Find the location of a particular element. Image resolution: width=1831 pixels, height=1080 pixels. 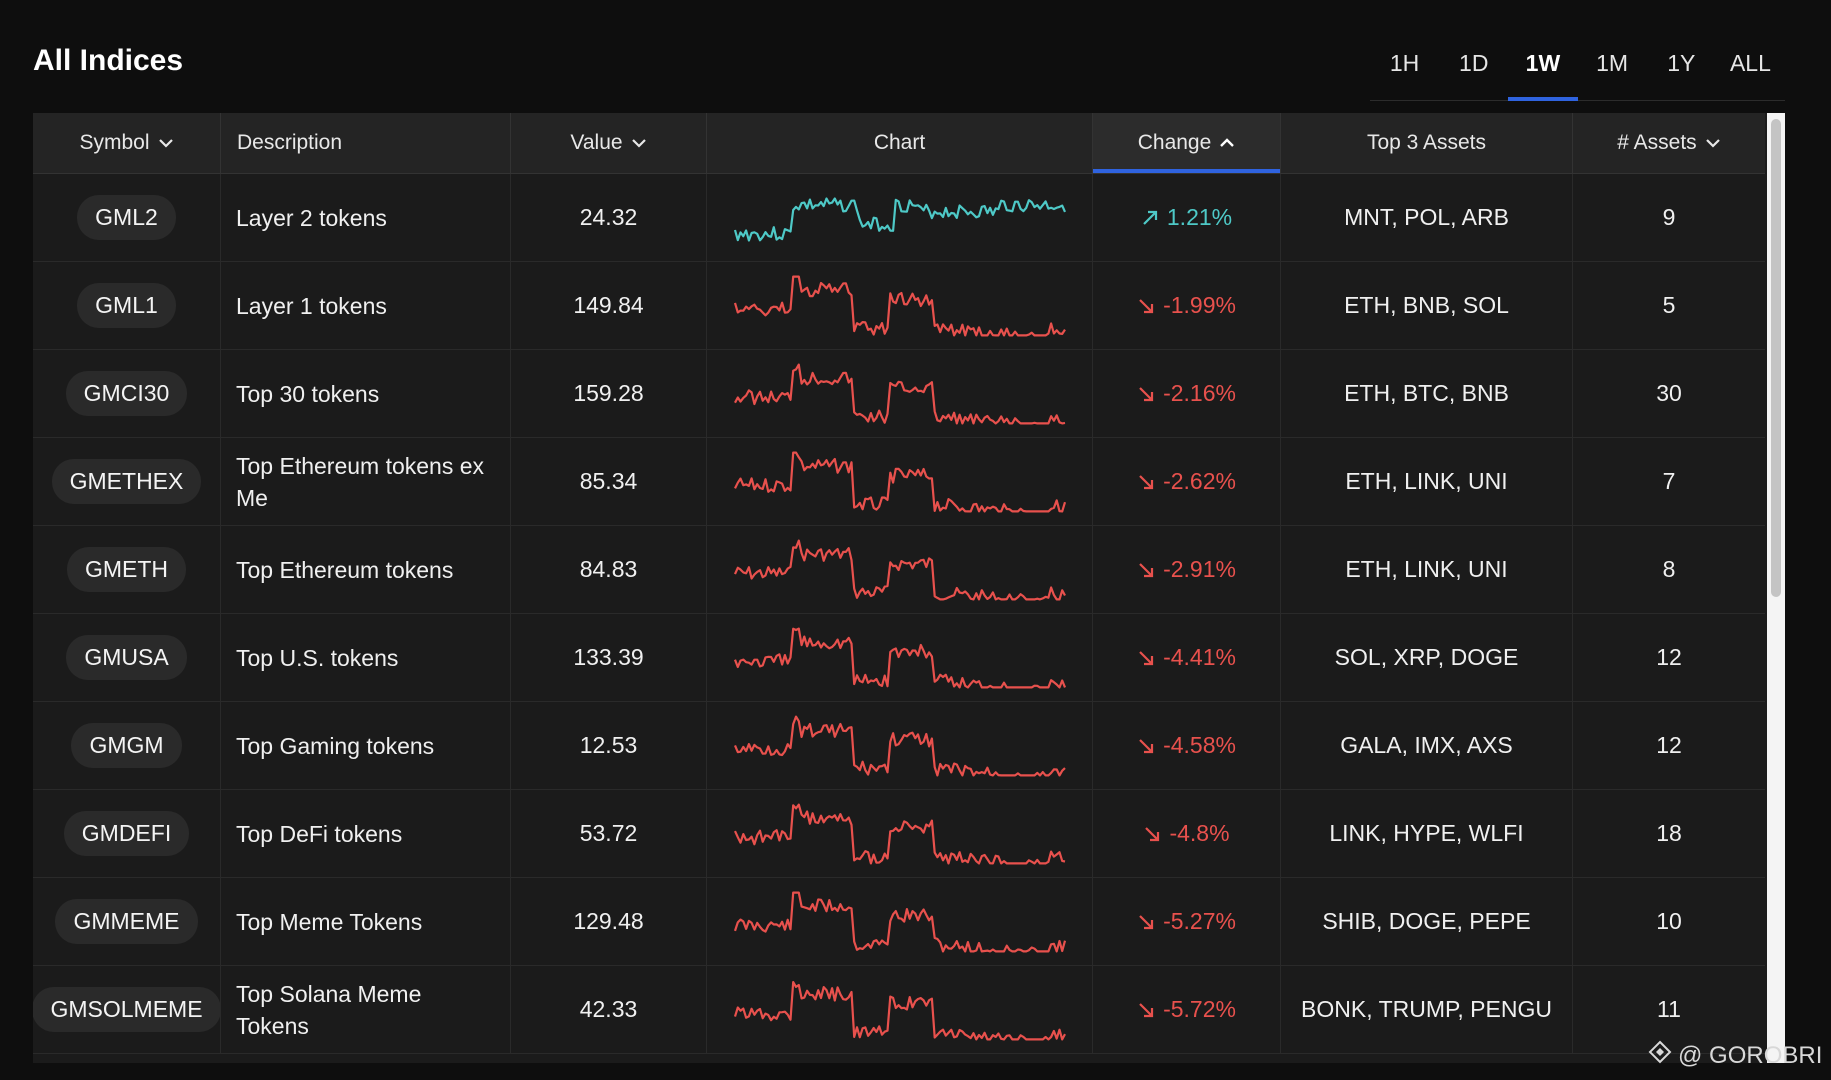

symbol-pill: GMETHEX is located at coordinates (126, 481).